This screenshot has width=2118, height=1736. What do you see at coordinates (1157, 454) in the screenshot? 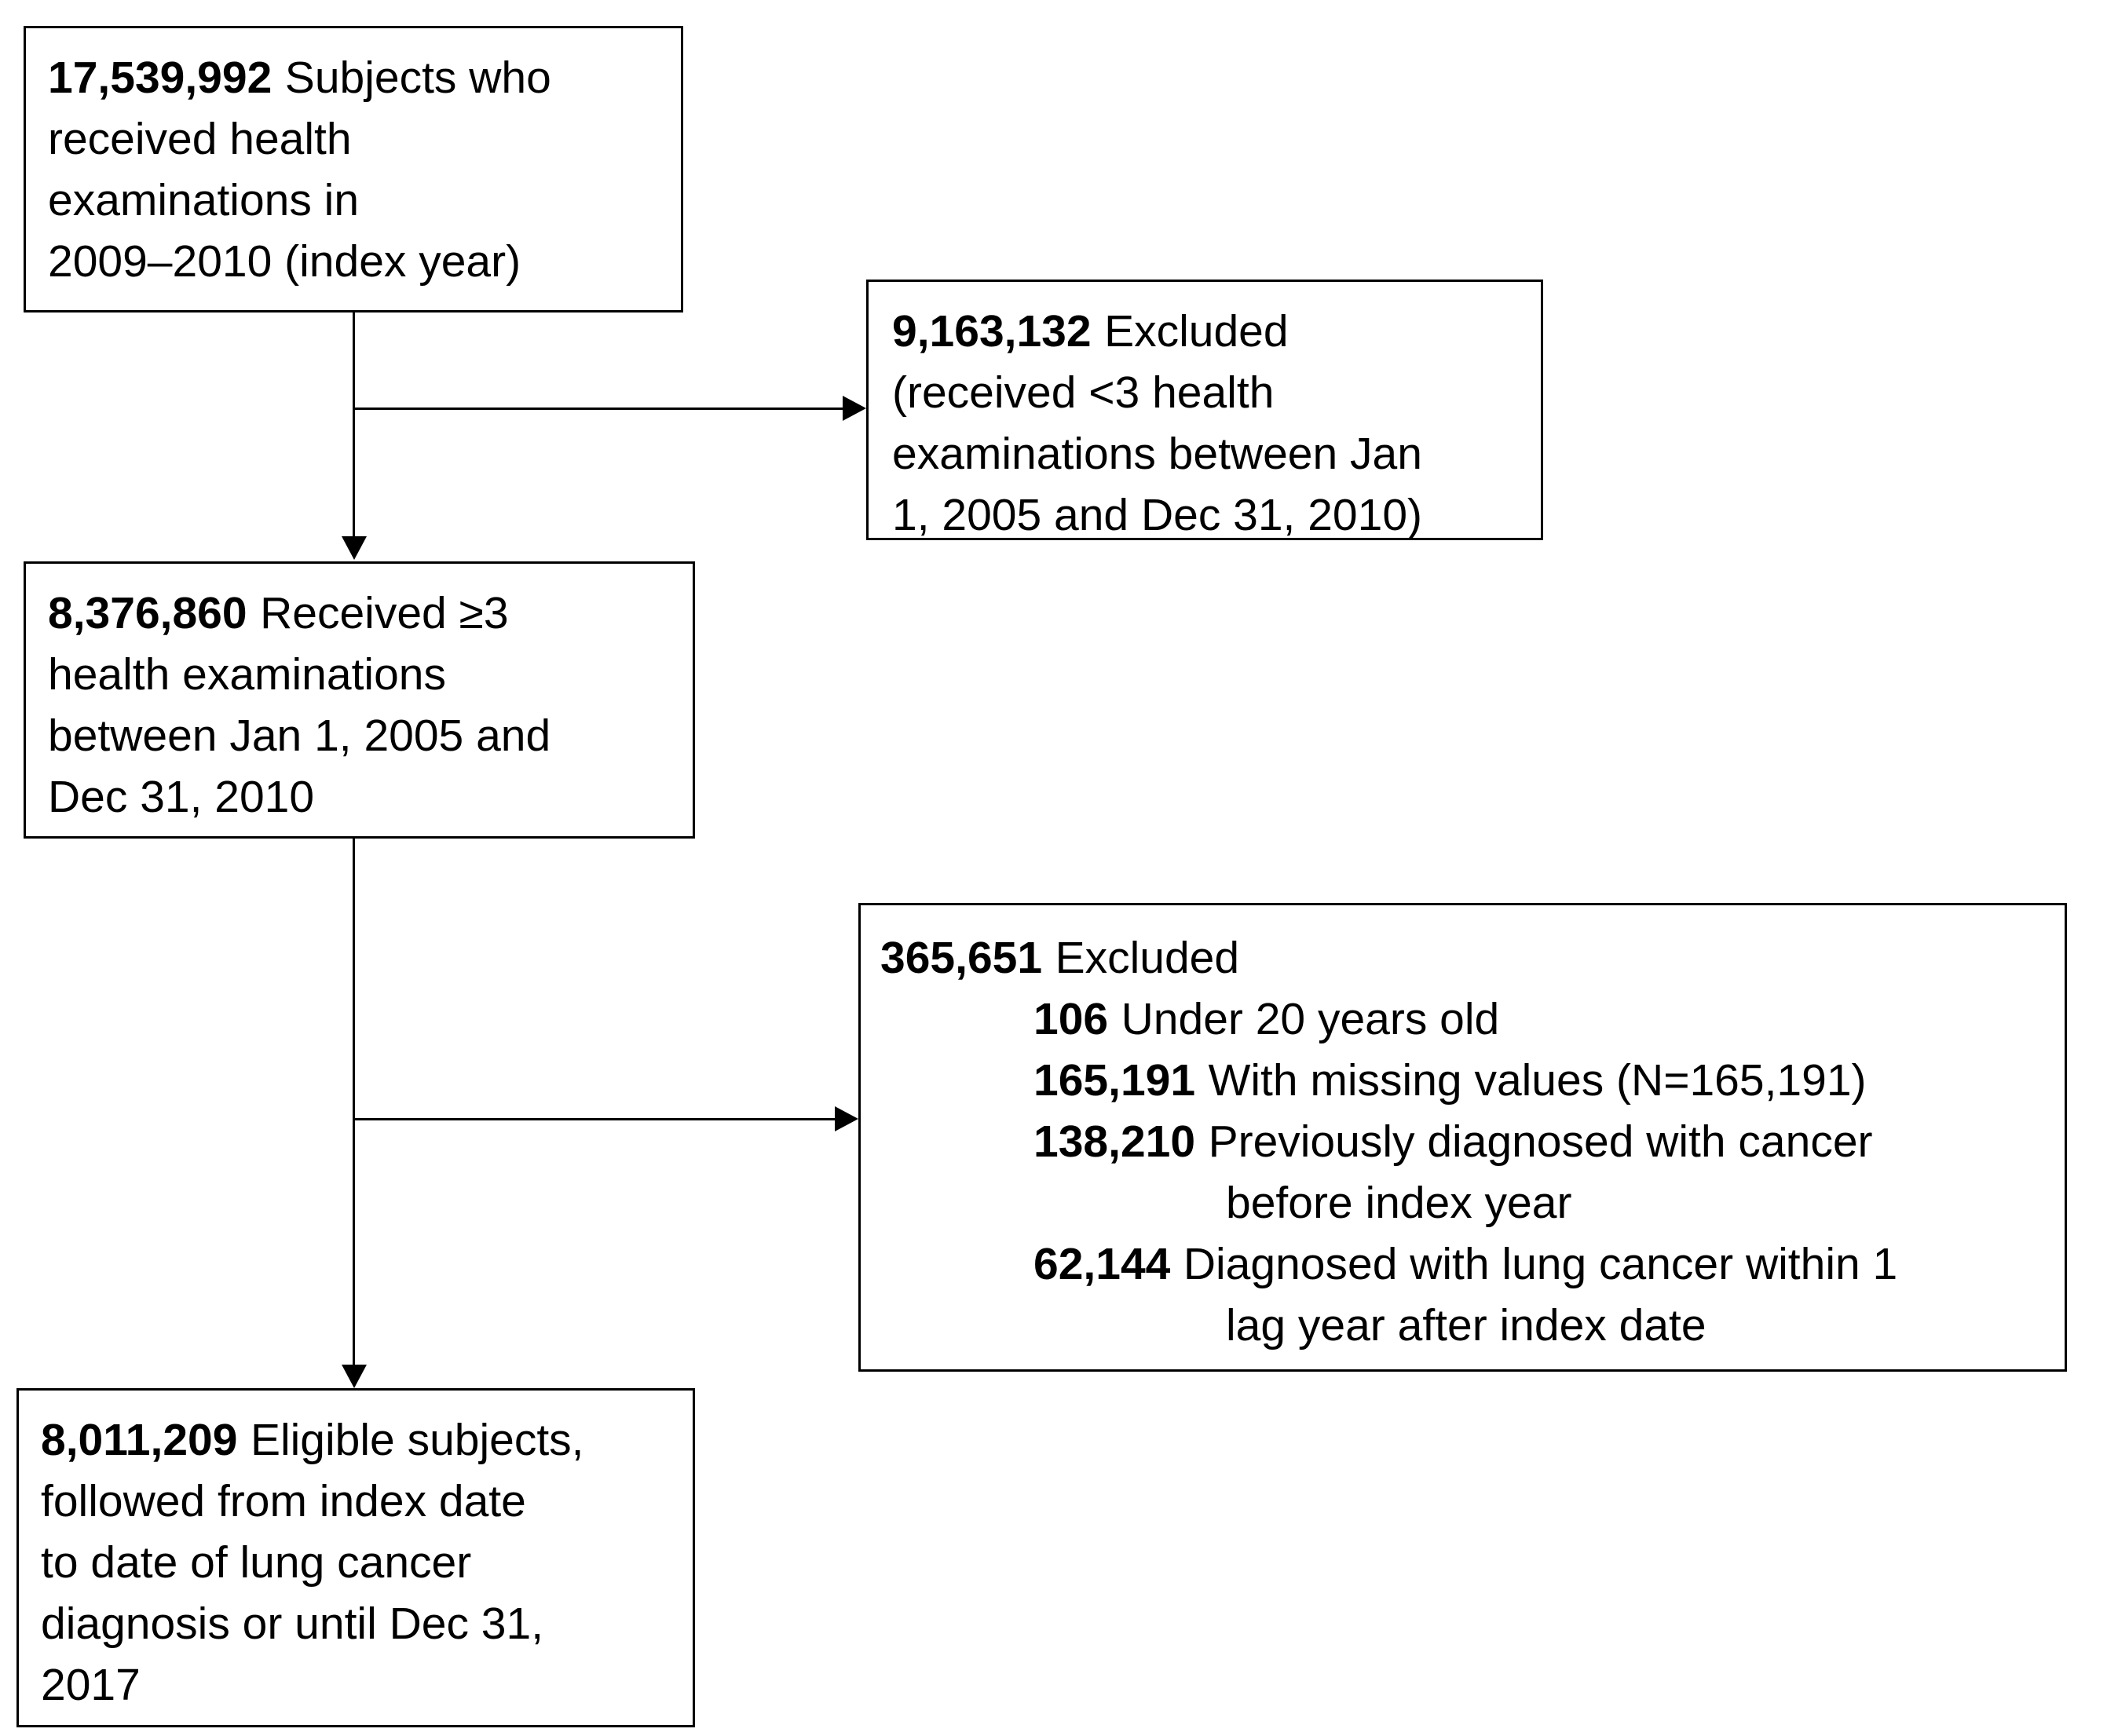
I see `node-text-line: examinations between Jan` at bounding box center [1157, 454].